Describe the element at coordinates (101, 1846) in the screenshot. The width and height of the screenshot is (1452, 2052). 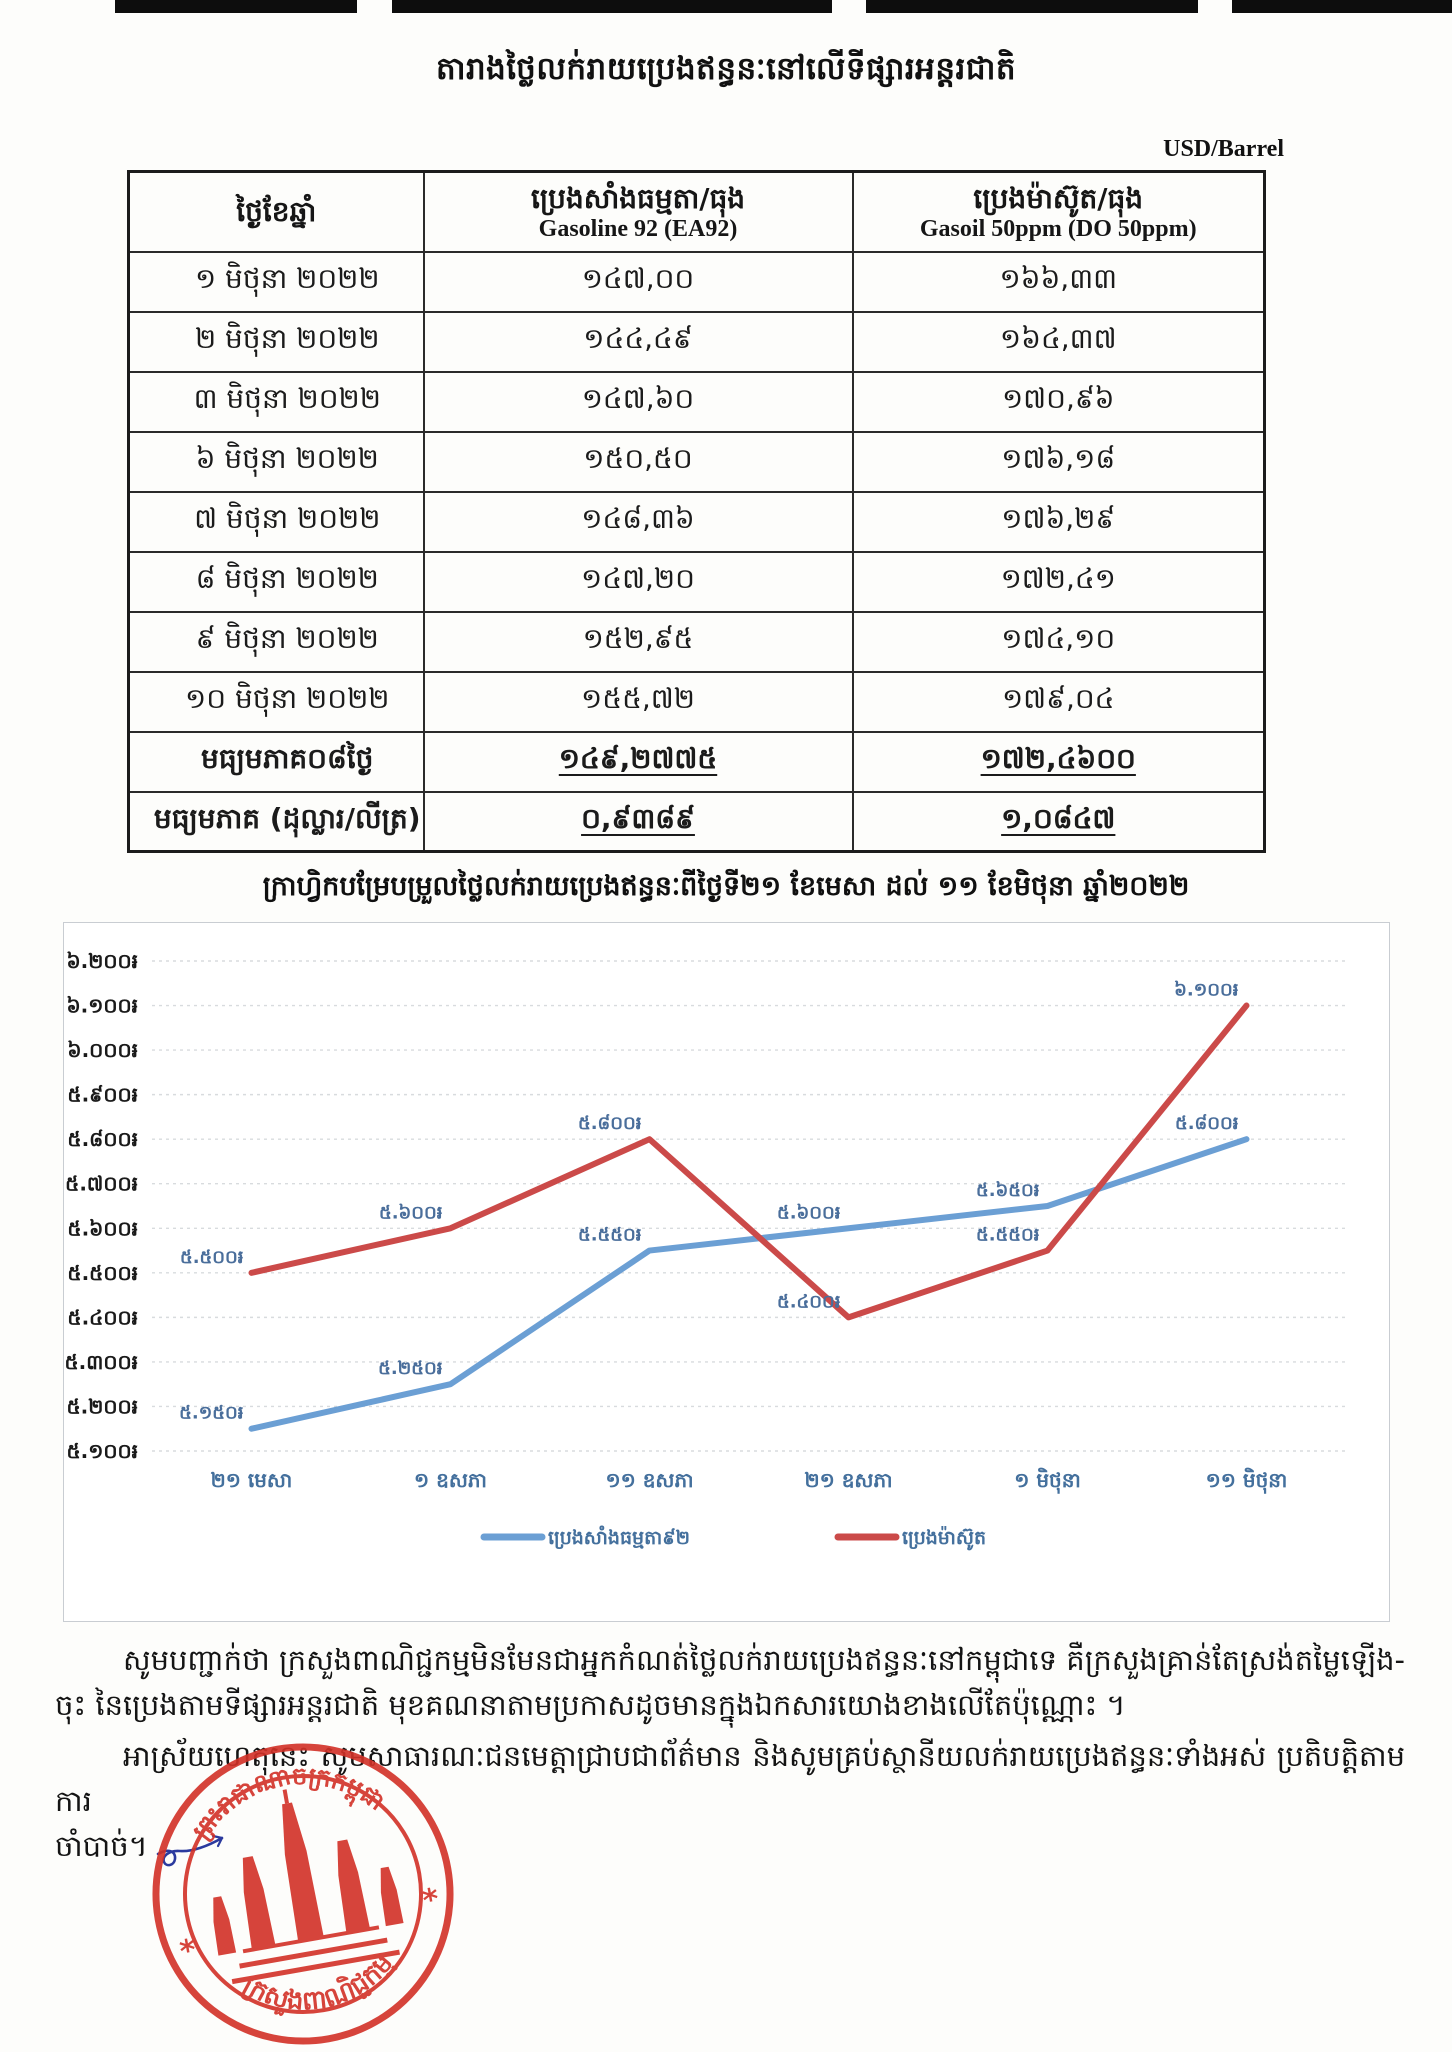
I see `footer-closing: ចាំបាច់។` at that location.